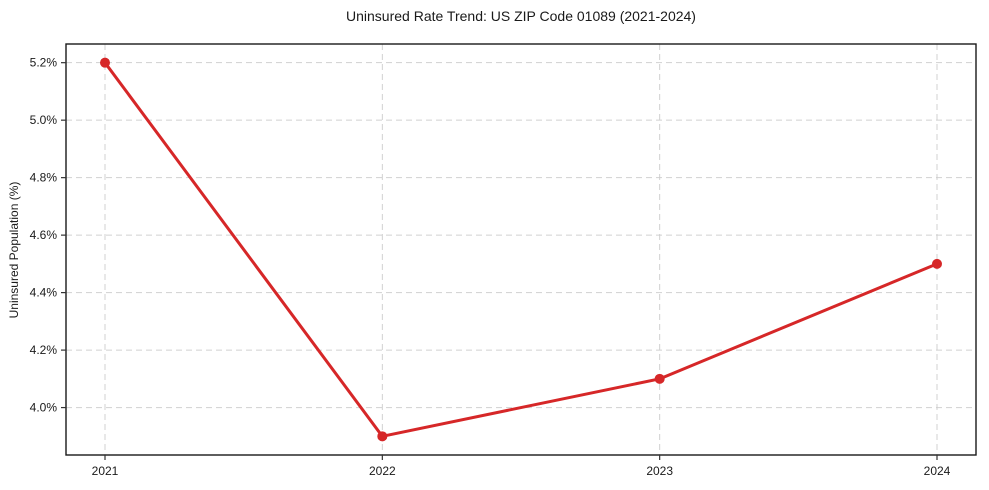  Describe the element at coordinates (937, 471) in the screenshot. I see `x-tick-label: 2024` at that location.